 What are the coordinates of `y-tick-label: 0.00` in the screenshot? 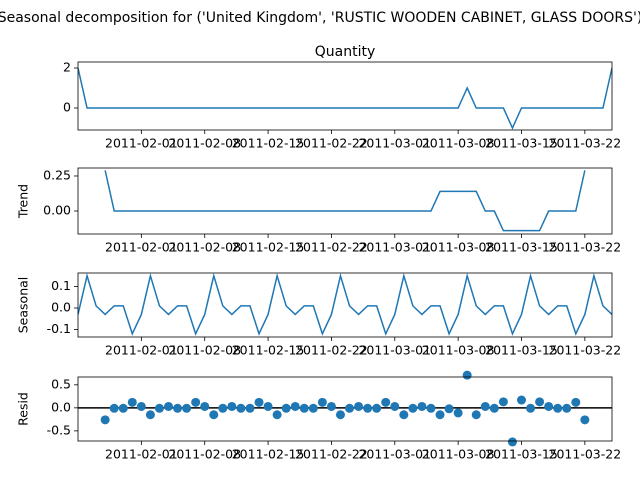 It's located at (57, 210).